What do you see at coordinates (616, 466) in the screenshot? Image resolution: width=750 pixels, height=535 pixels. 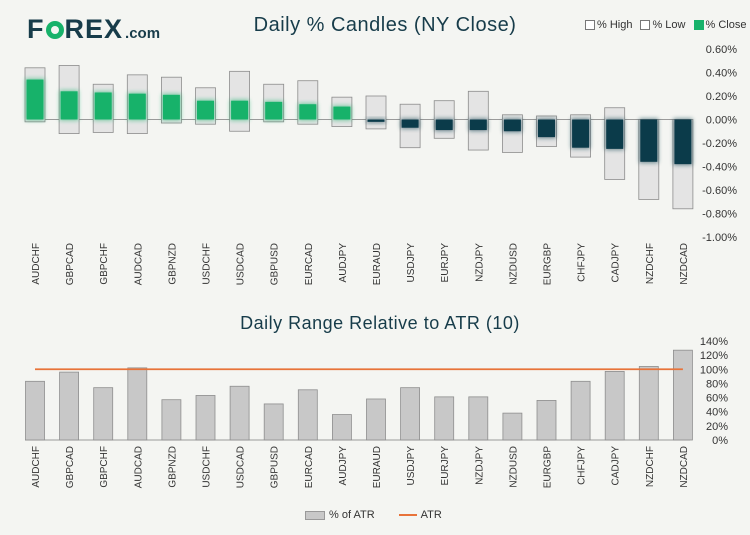 I see `bar-xtick-label: CADJPY` at bounding box center [616, 466].